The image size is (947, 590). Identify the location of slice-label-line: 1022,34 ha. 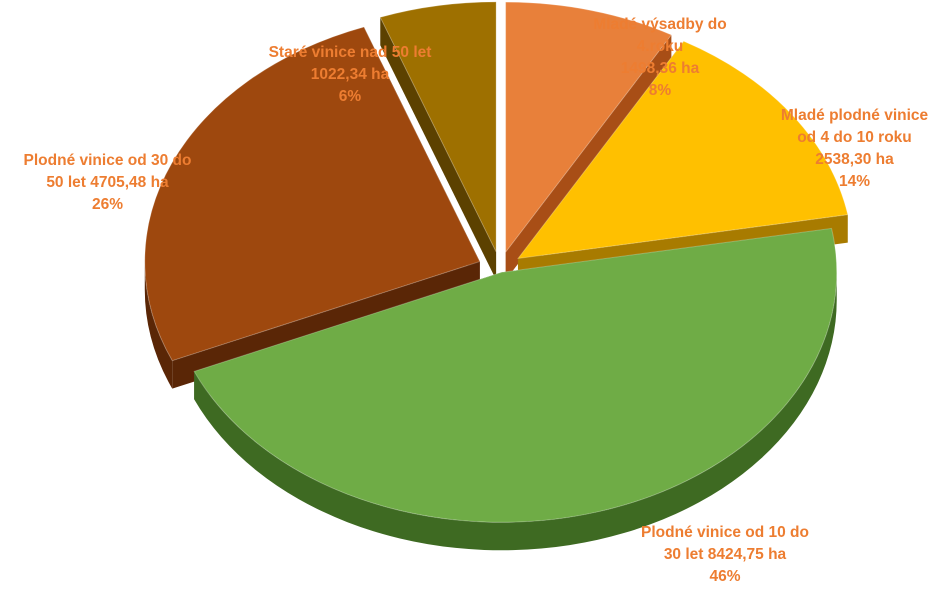
(350, 74).